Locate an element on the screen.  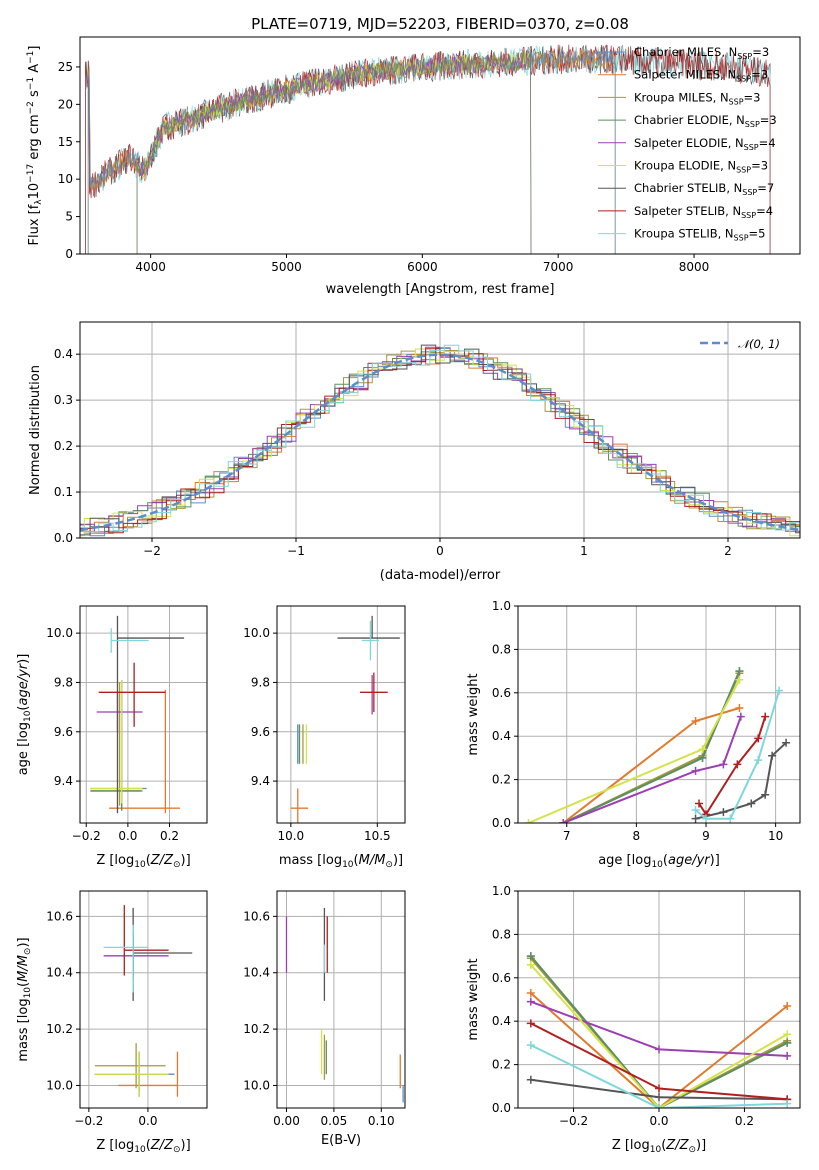
x-tick-label: −1 is located at coordinates (296, 551).